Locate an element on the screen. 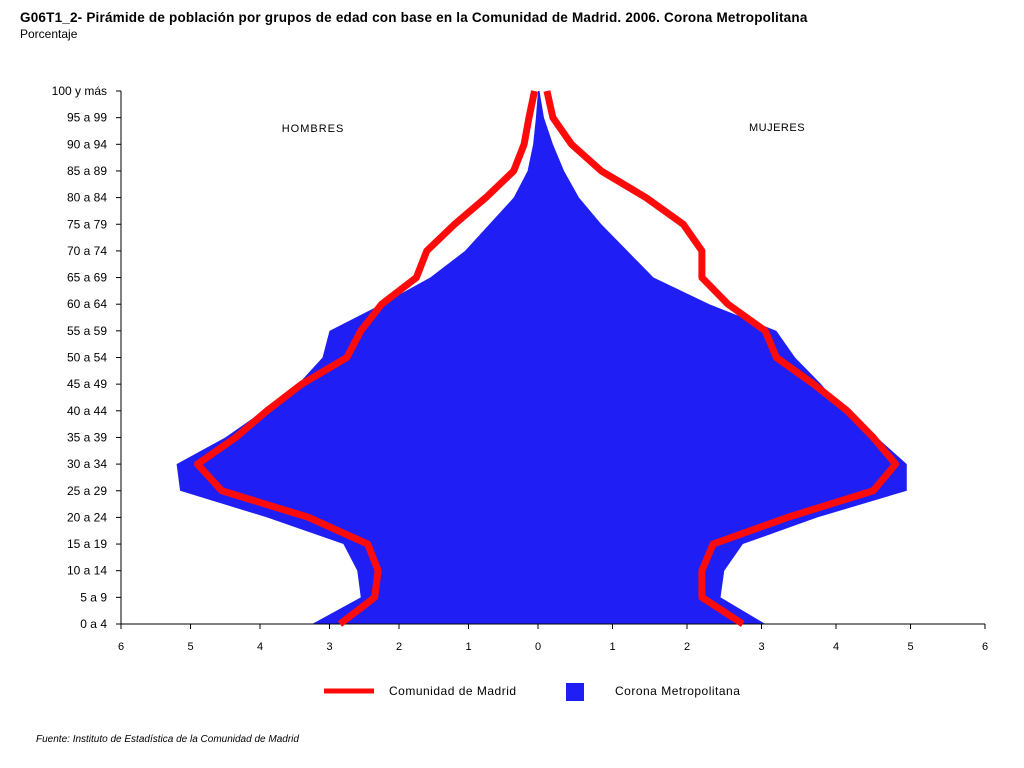 The image size is (1024, 768). y-tick-label: 10 a 14 is located at coordinates (87, 571).